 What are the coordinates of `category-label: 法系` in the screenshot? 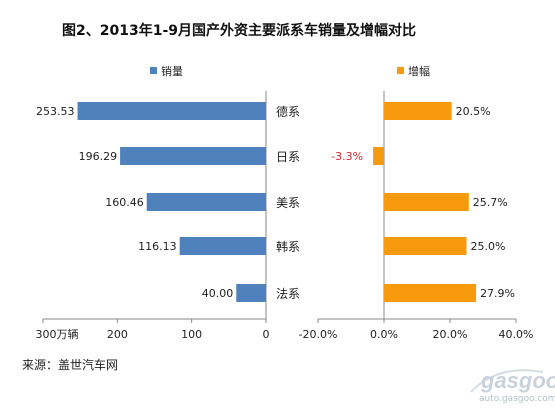 It's located at (288, 294).